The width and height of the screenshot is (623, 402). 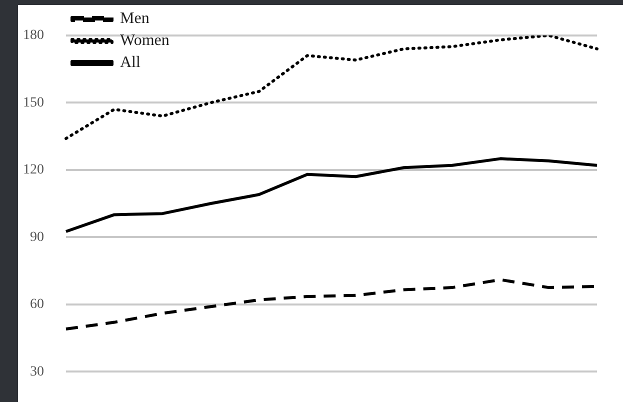 I want to click on legend-label: All, so click(x=130, y=63).